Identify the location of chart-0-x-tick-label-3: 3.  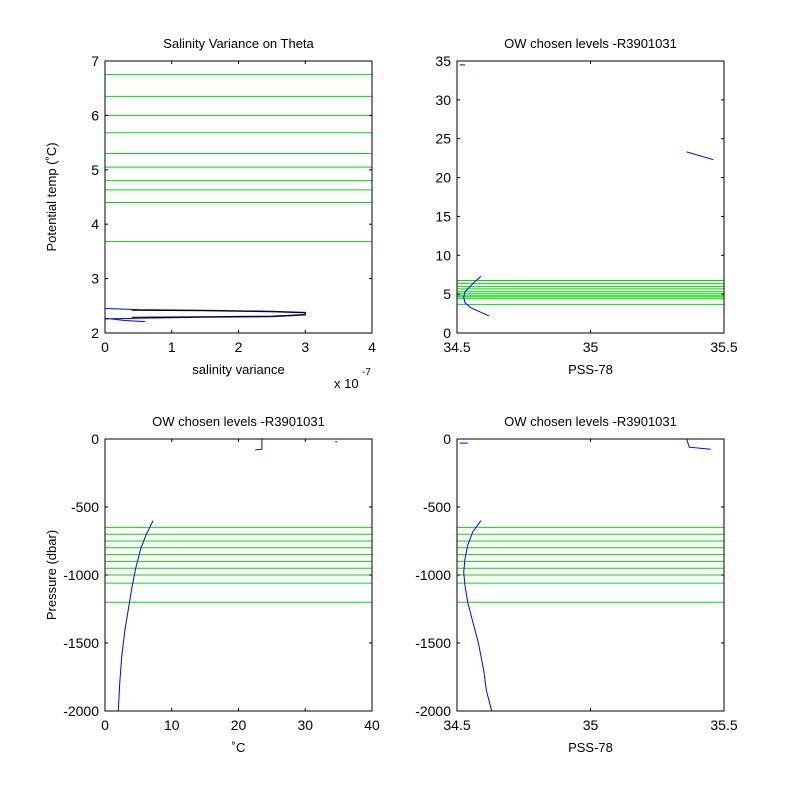
(305, 347).